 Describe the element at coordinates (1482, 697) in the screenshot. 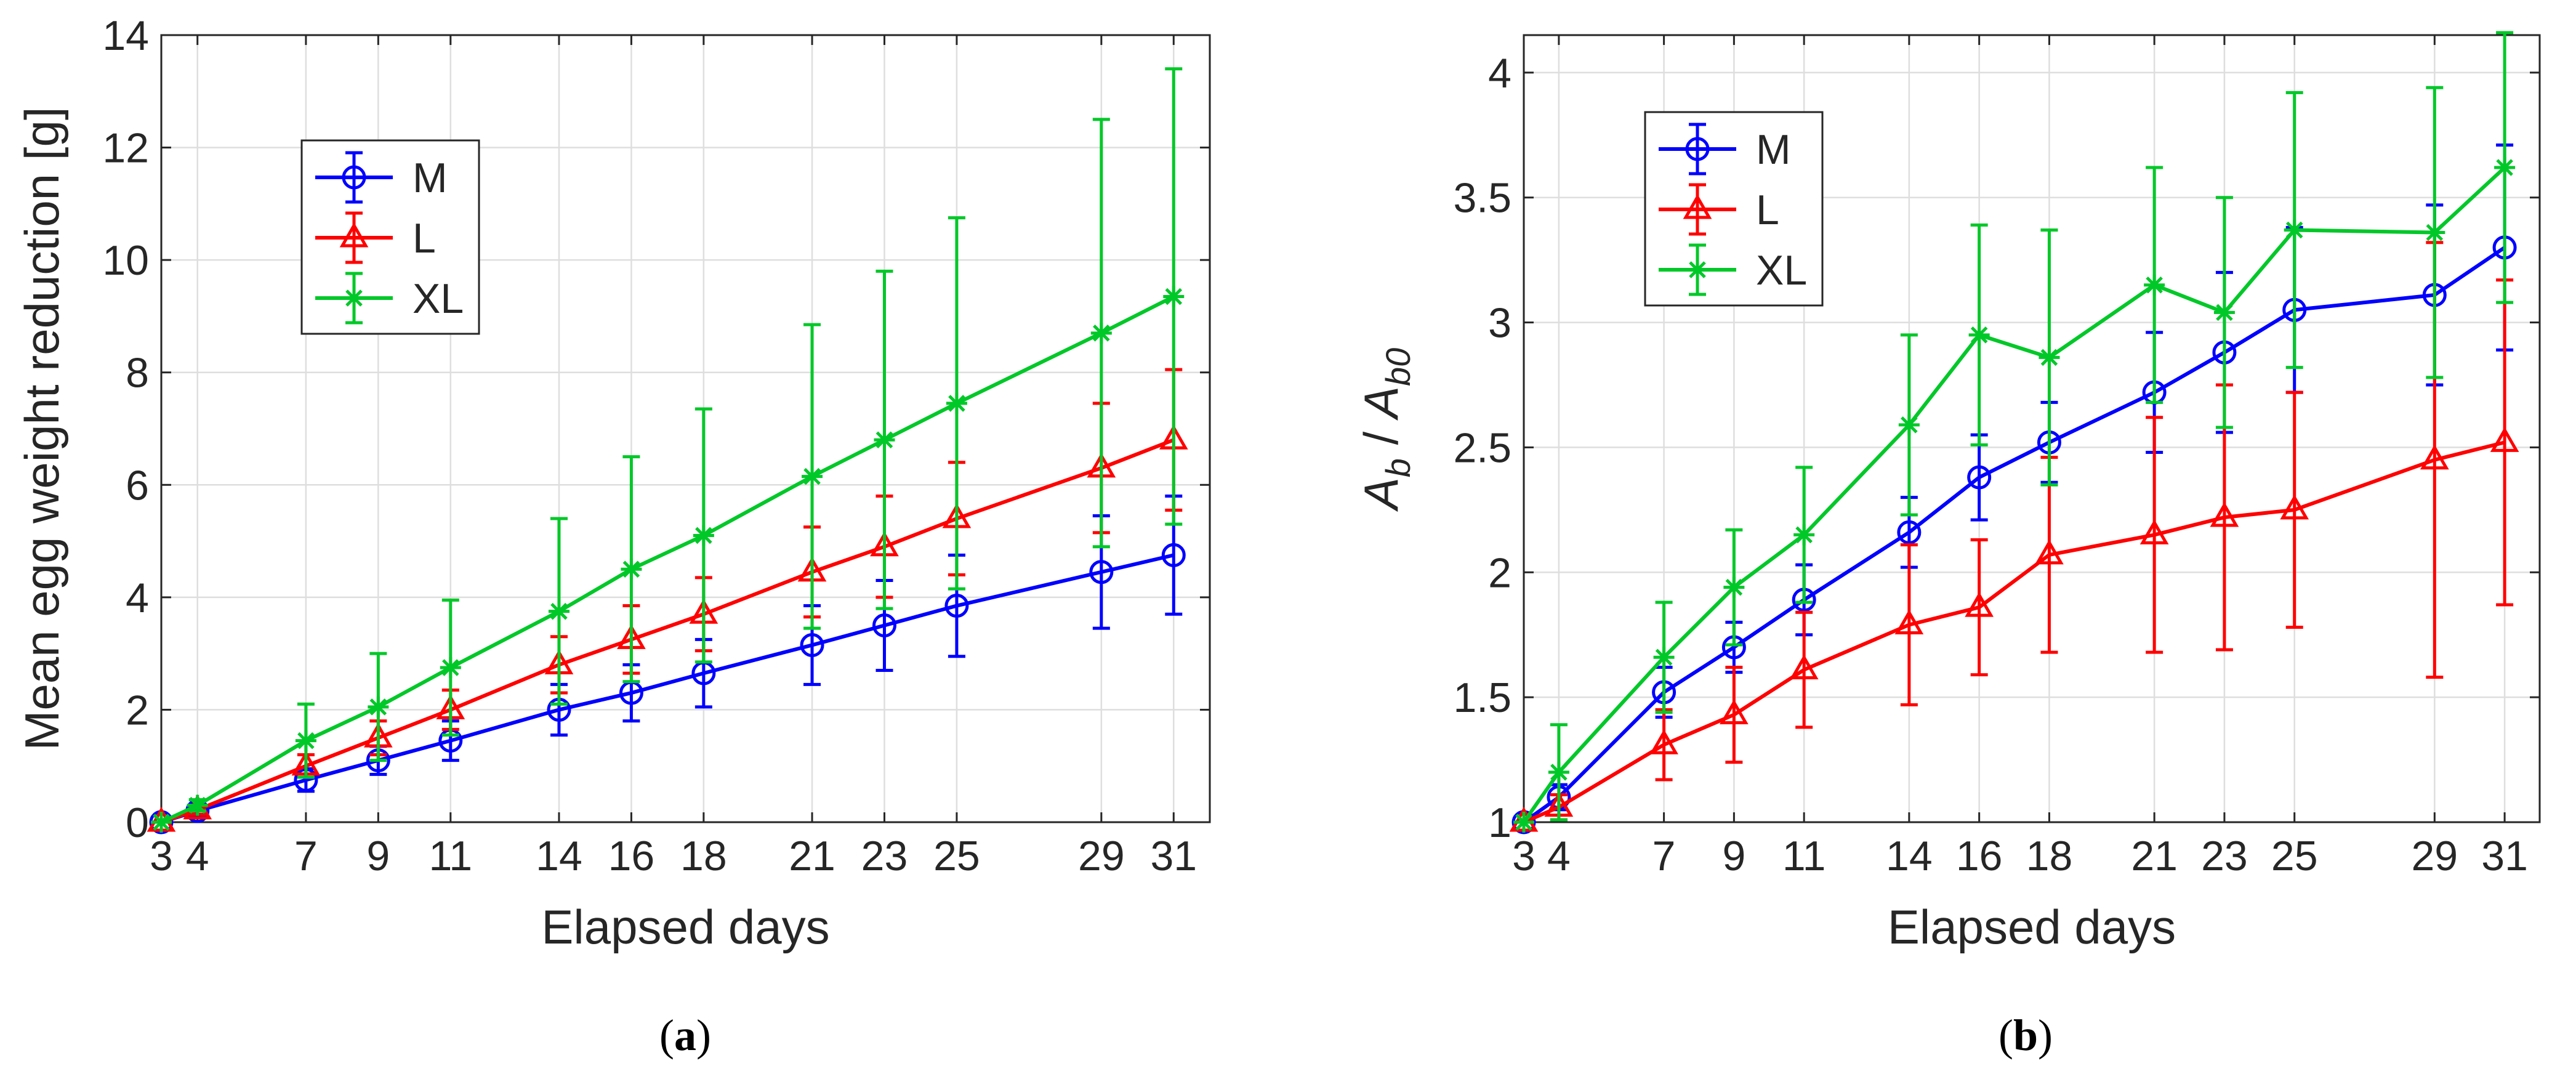

I see `y-tick-label: 1.5` at that location.